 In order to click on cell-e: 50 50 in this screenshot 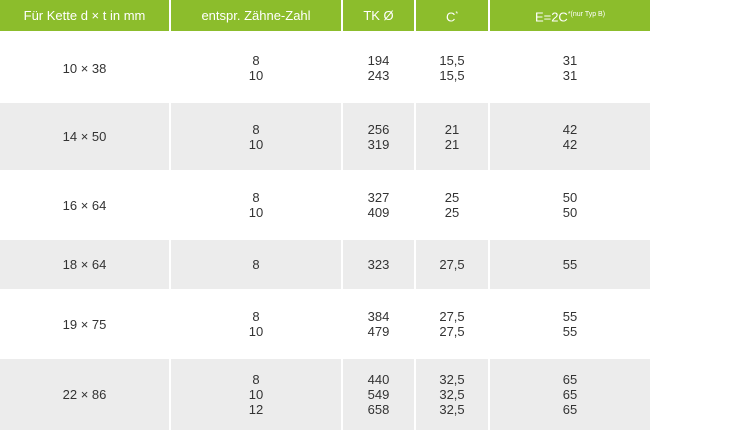, I will do `click(570, 205)`.